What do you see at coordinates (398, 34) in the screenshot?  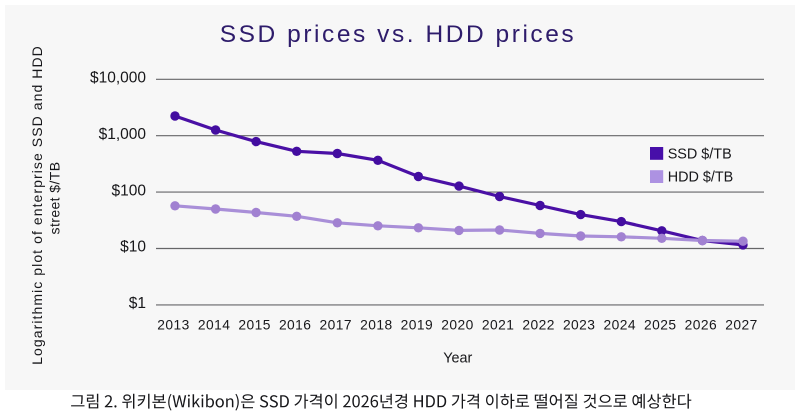 I see `svg-text: SSD prices vs. HDD prices` at bounding box center [398, 34].